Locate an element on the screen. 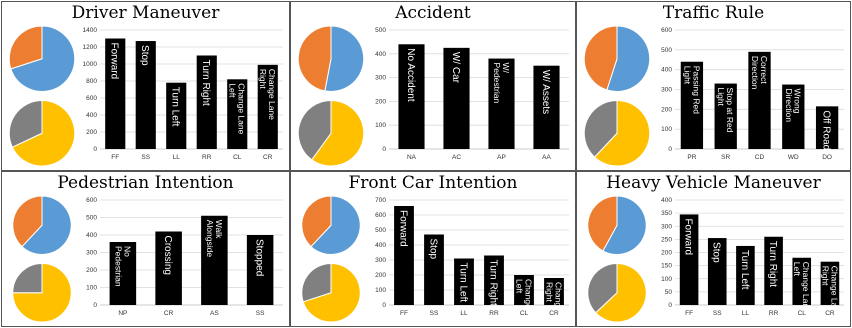 The height and width of the screenshot is (328, 852). panel-title: Accident is located at coordinates (433, 13).